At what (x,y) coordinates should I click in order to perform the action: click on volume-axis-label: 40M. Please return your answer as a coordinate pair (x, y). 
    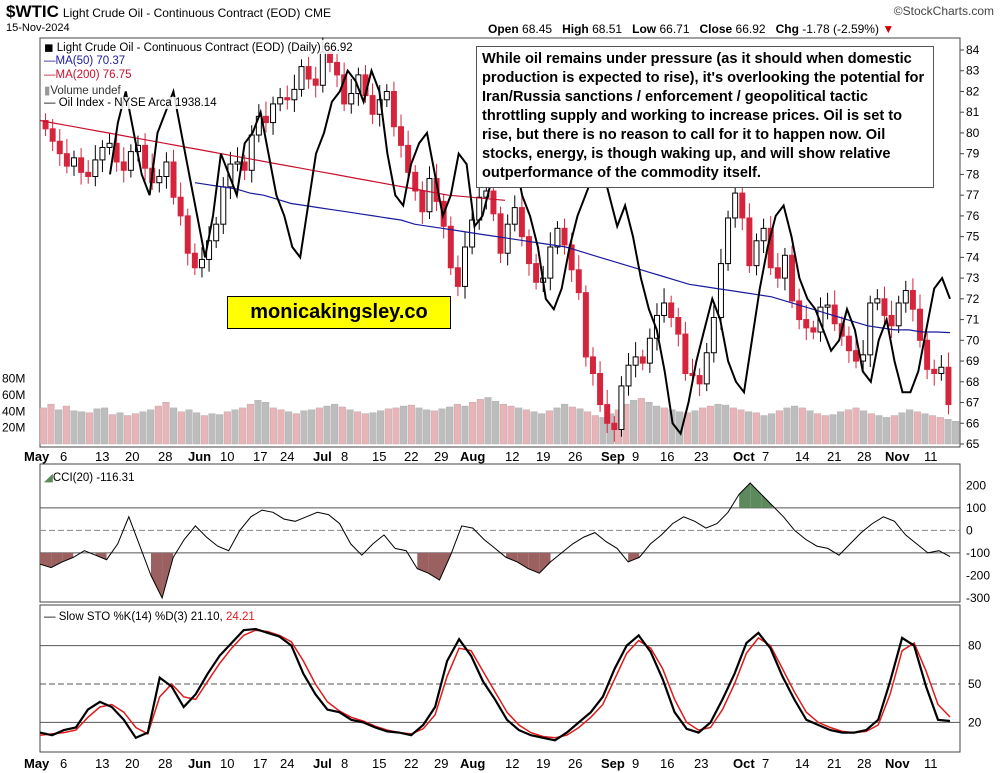
    Looking at the image, I should click on (13, 411).